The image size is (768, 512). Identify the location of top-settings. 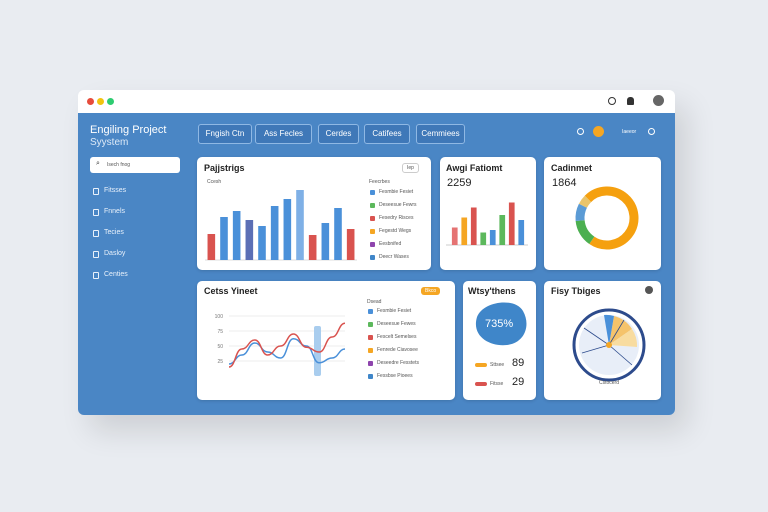
(651, 131).